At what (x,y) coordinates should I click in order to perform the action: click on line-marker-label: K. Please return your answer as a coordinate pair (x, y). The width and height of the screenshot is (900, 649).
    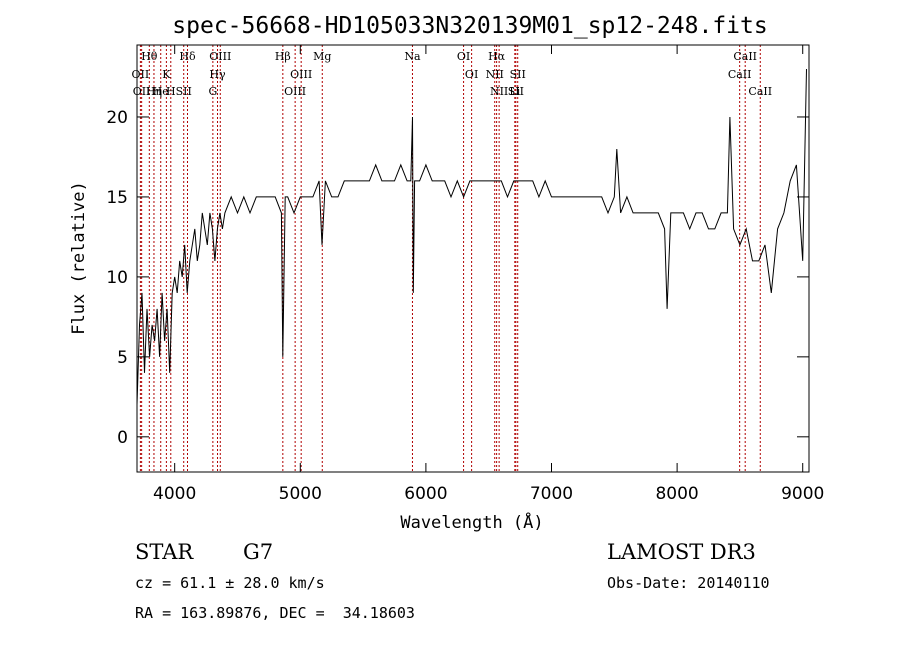
    Looking at the image, I should click on (166, 74).